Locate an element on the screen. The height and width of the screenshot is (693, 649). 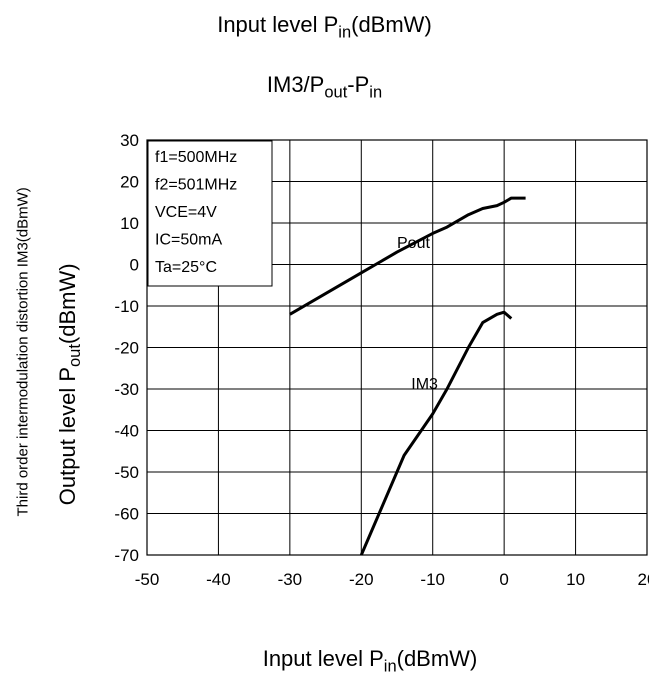
y-tick-label: -60 is located at coordinates (126, 514).